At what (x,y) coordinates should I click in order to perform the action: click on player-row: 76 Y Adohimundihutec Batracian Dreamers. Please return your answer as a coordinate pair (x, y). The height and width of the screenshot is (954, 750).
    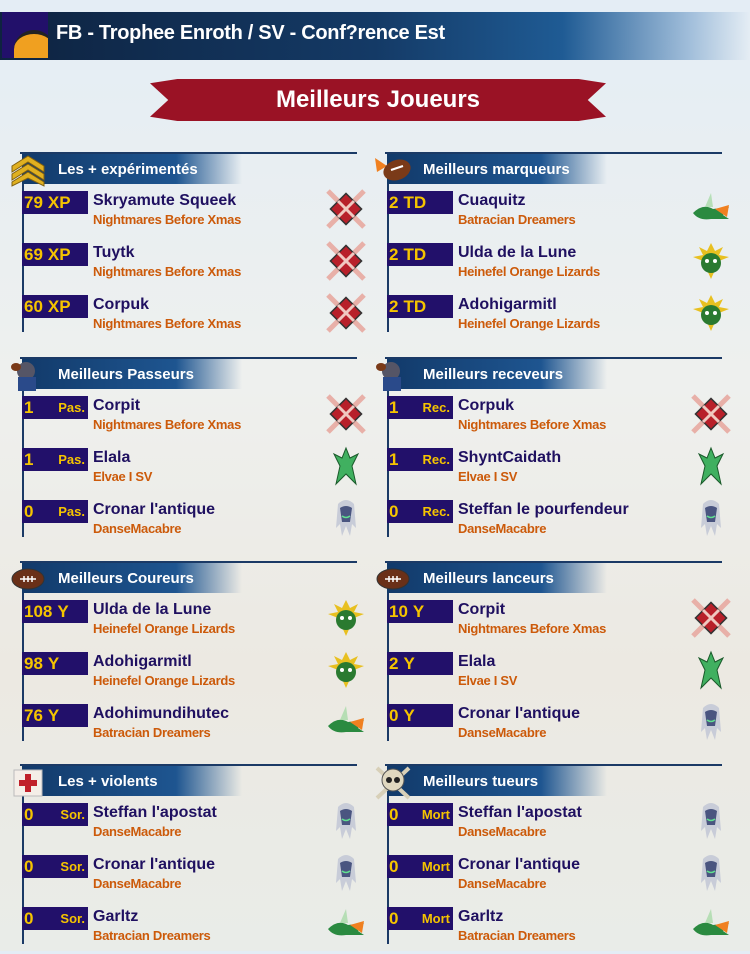
    Looking at the image, I should click on (192, 727).